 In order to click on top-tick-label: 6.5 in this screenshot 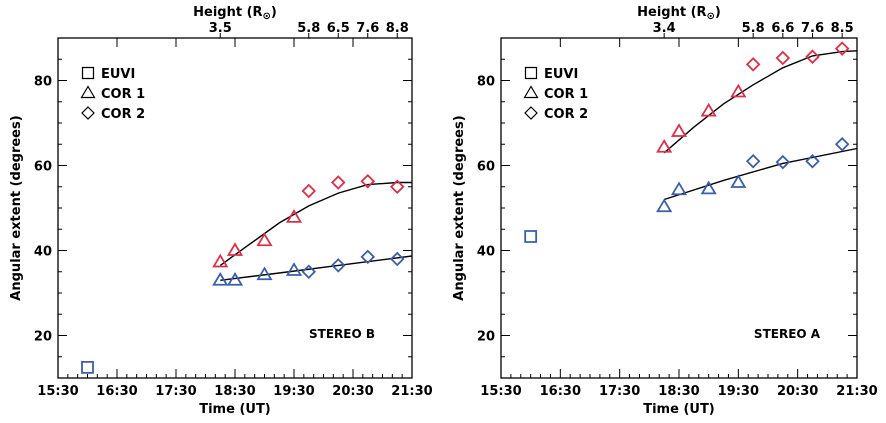, I will do `click(338, 28)`.